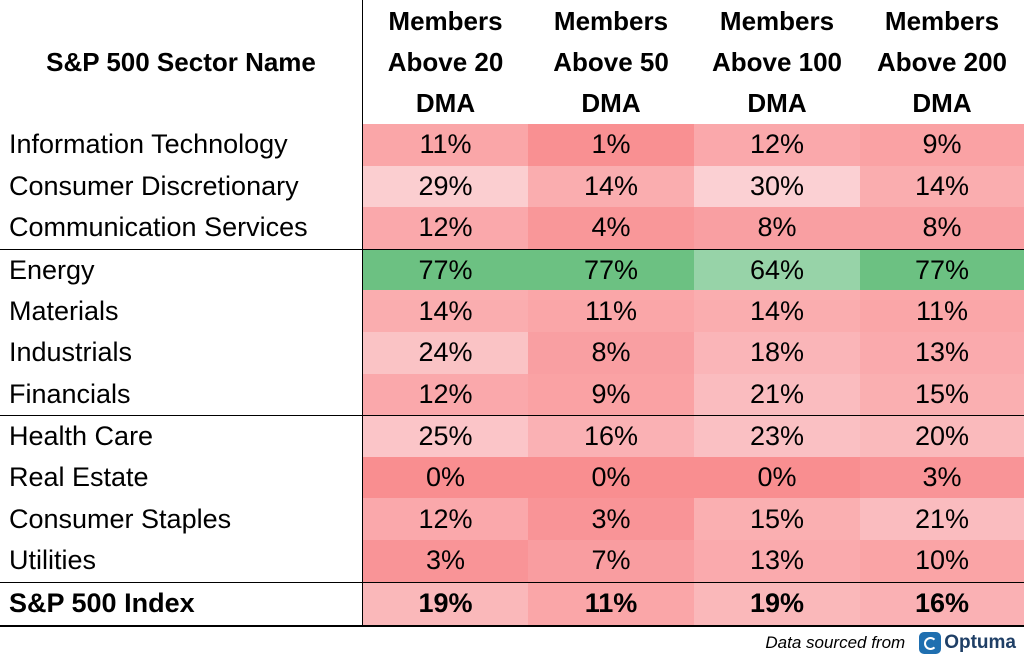 This screenshot has width=1024, height=657. What do you see at coordinates (445, 352) in the screenshot?
I see `value-cell: 24%` at bounding box center [445, 352].